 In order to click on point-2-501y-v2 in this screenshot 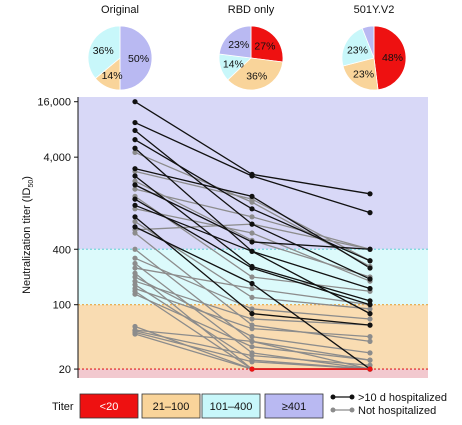, I will do `click(370, 213)`.